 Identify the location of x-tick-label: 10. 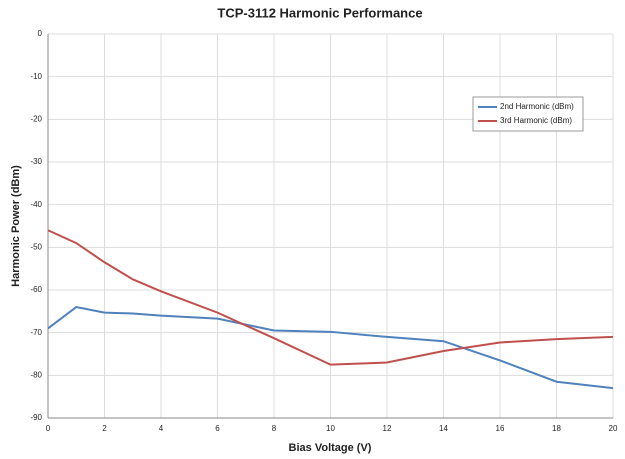
(330, 428).